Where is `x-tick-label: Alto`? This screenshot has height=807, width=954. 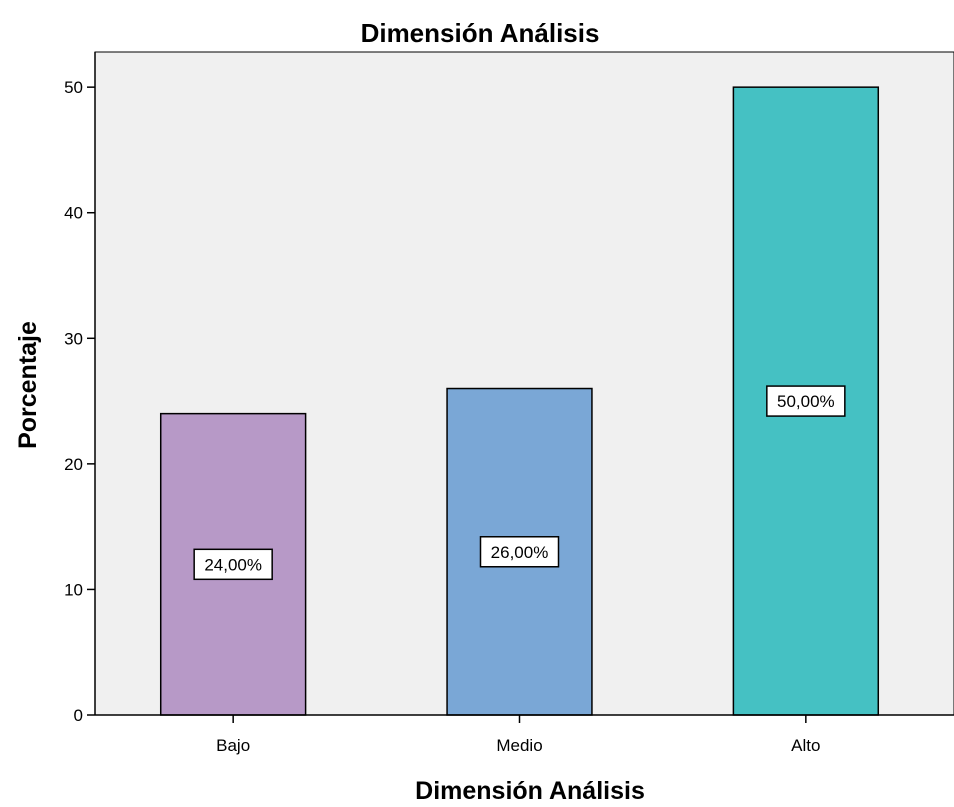
x-tick-label: Alto is located at coordinates (805, 745).